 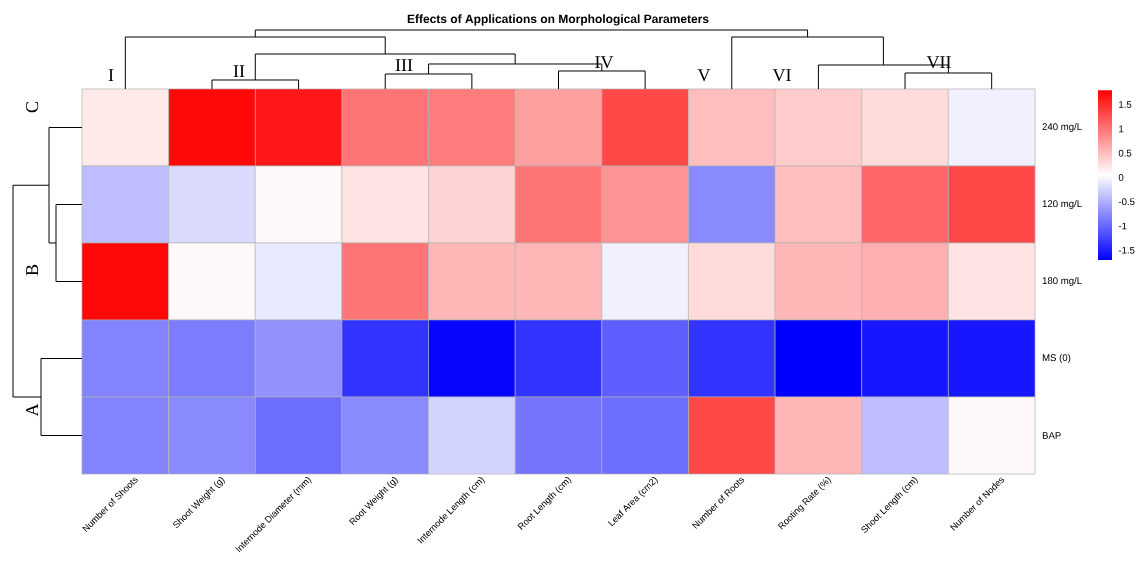 I want to click on text: I, so click(x=111, y=75).